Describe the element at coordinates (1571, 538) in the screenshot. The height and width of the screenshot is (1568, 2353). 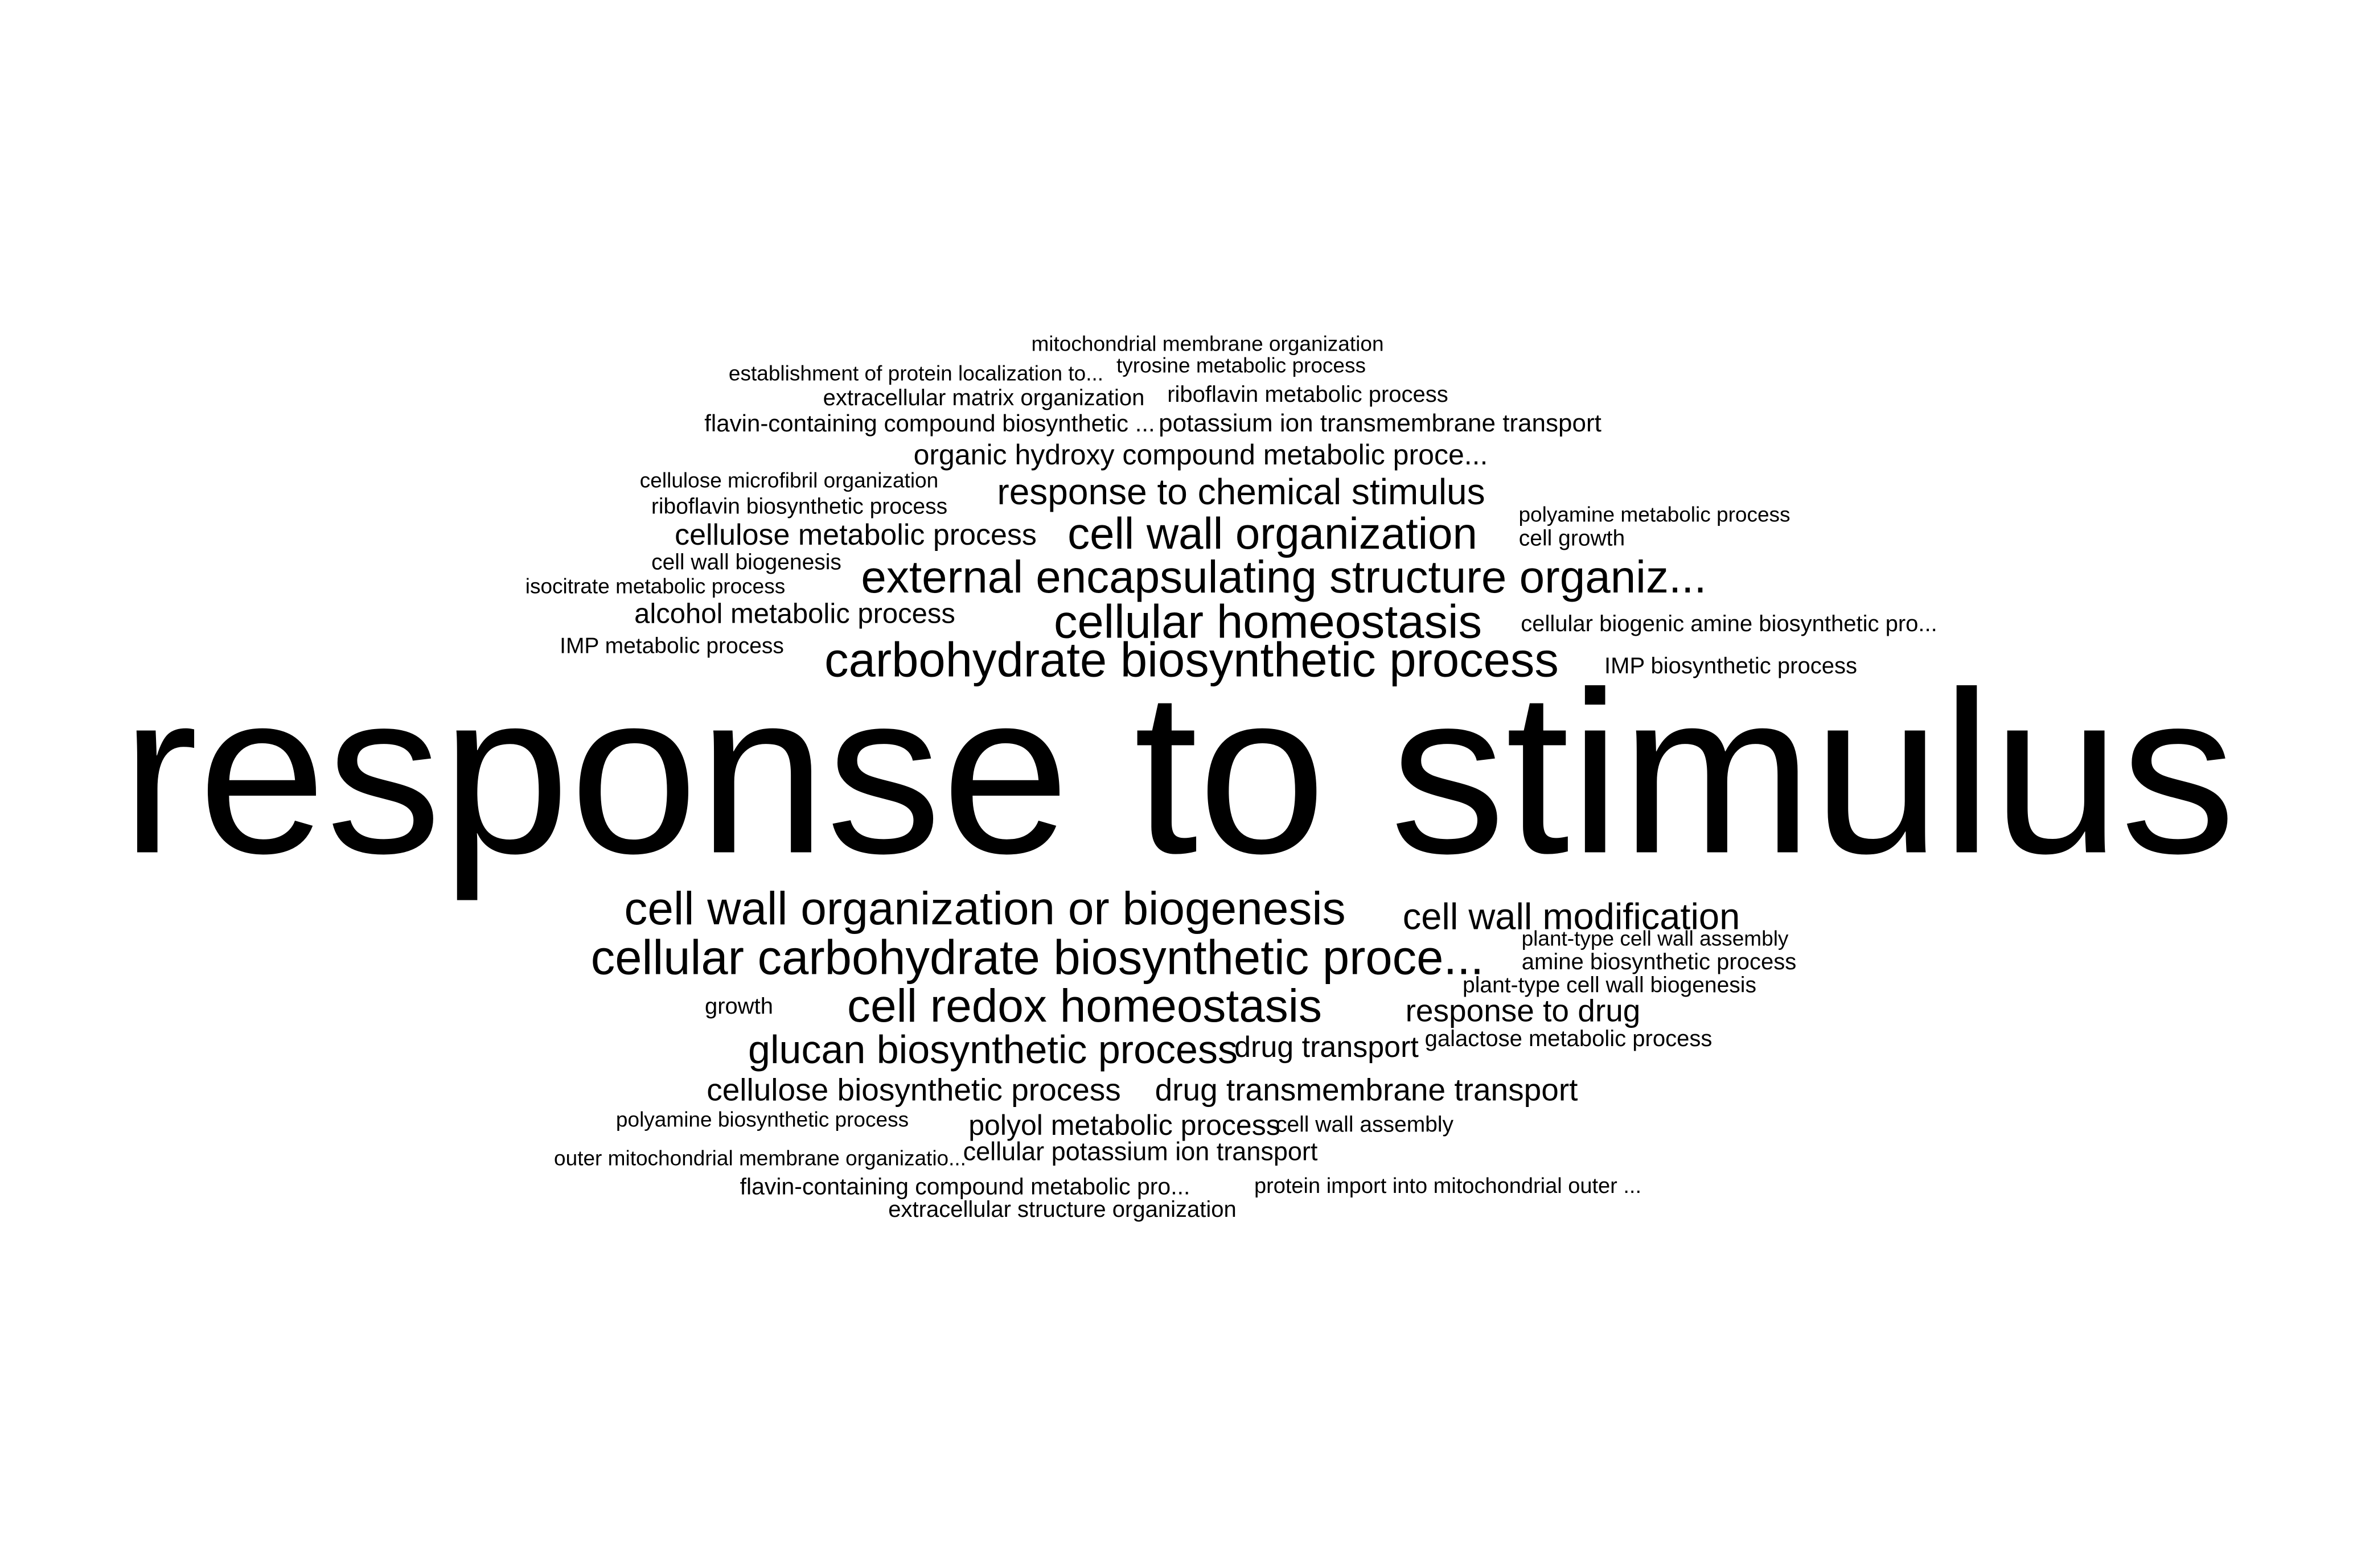
I see `cloud-term: cell growth` at that location.